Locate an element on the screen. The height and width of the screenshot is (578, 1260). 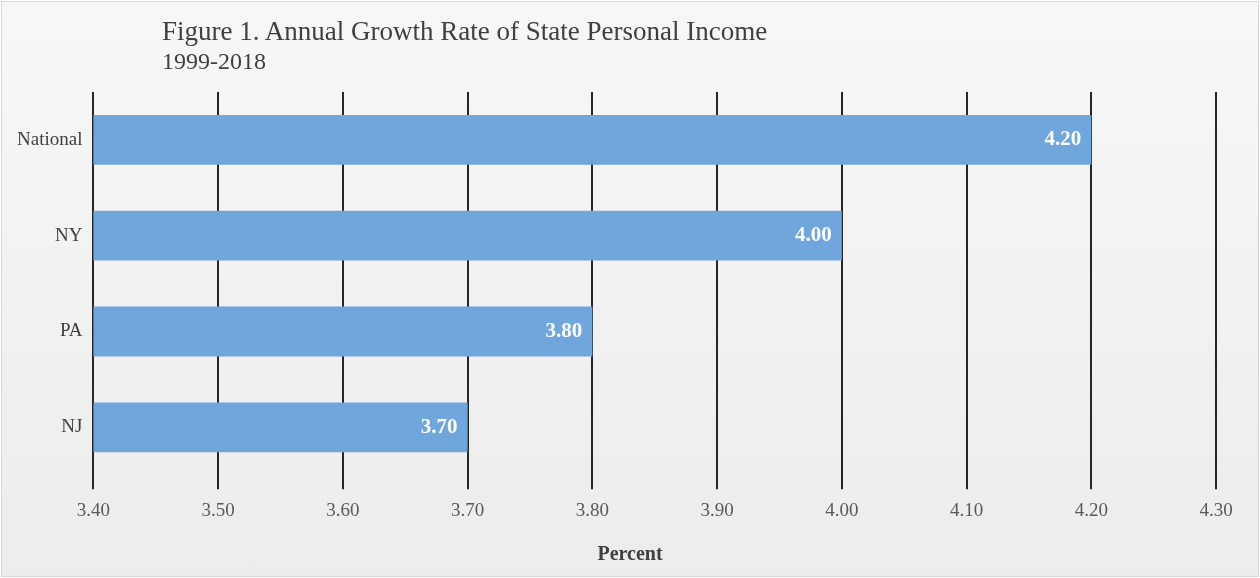
x-tick-label: 3.70 is located at coordinates (467, 509).